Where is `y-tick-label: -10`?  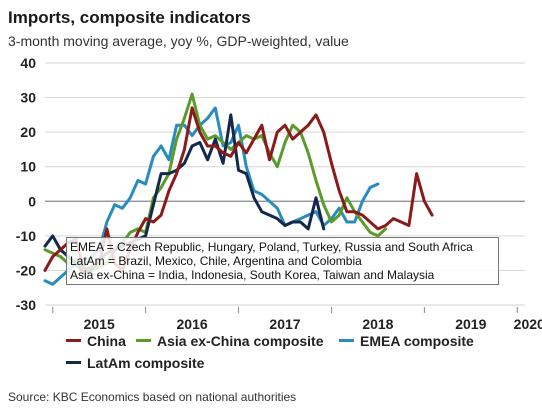
y-tick-label: -10 is located at coordinates (26, 236).